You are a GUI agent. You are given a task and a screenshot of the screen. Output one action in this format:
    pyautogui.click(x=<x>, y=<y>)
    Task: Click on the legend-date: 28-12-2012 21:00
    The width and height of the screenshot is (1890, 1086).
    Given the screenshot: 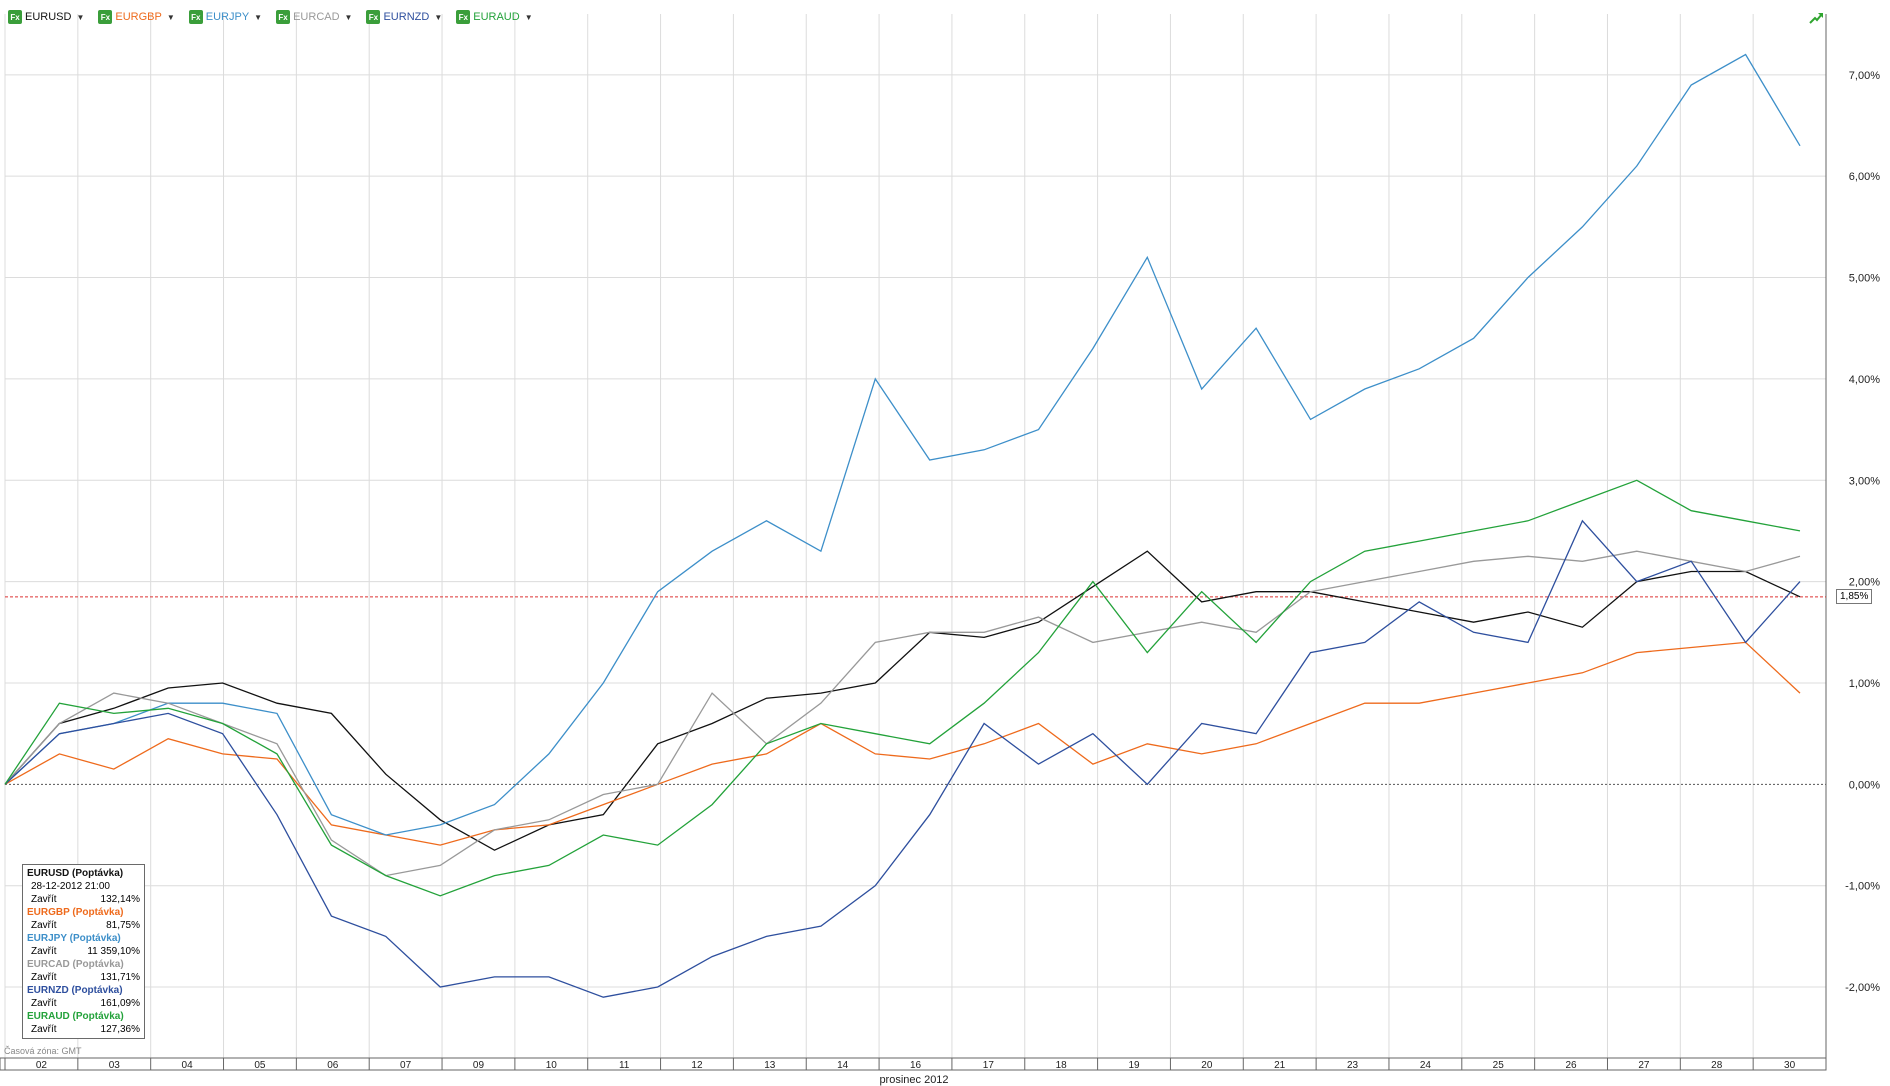 What is the action you would take?
    pyautogui.click(x=70, y=886)
    